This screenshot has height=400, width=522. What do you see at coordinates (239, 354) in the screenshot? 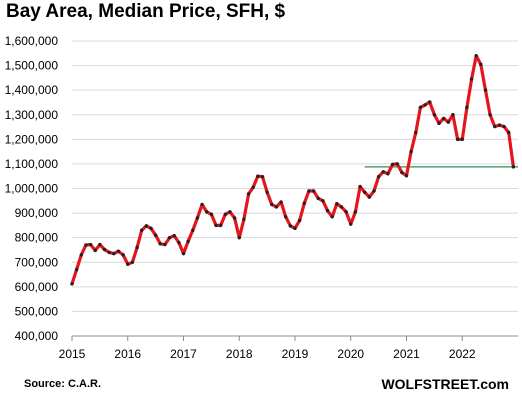
I see `x-tick-label: 2018` at bounding box center [239, 354].